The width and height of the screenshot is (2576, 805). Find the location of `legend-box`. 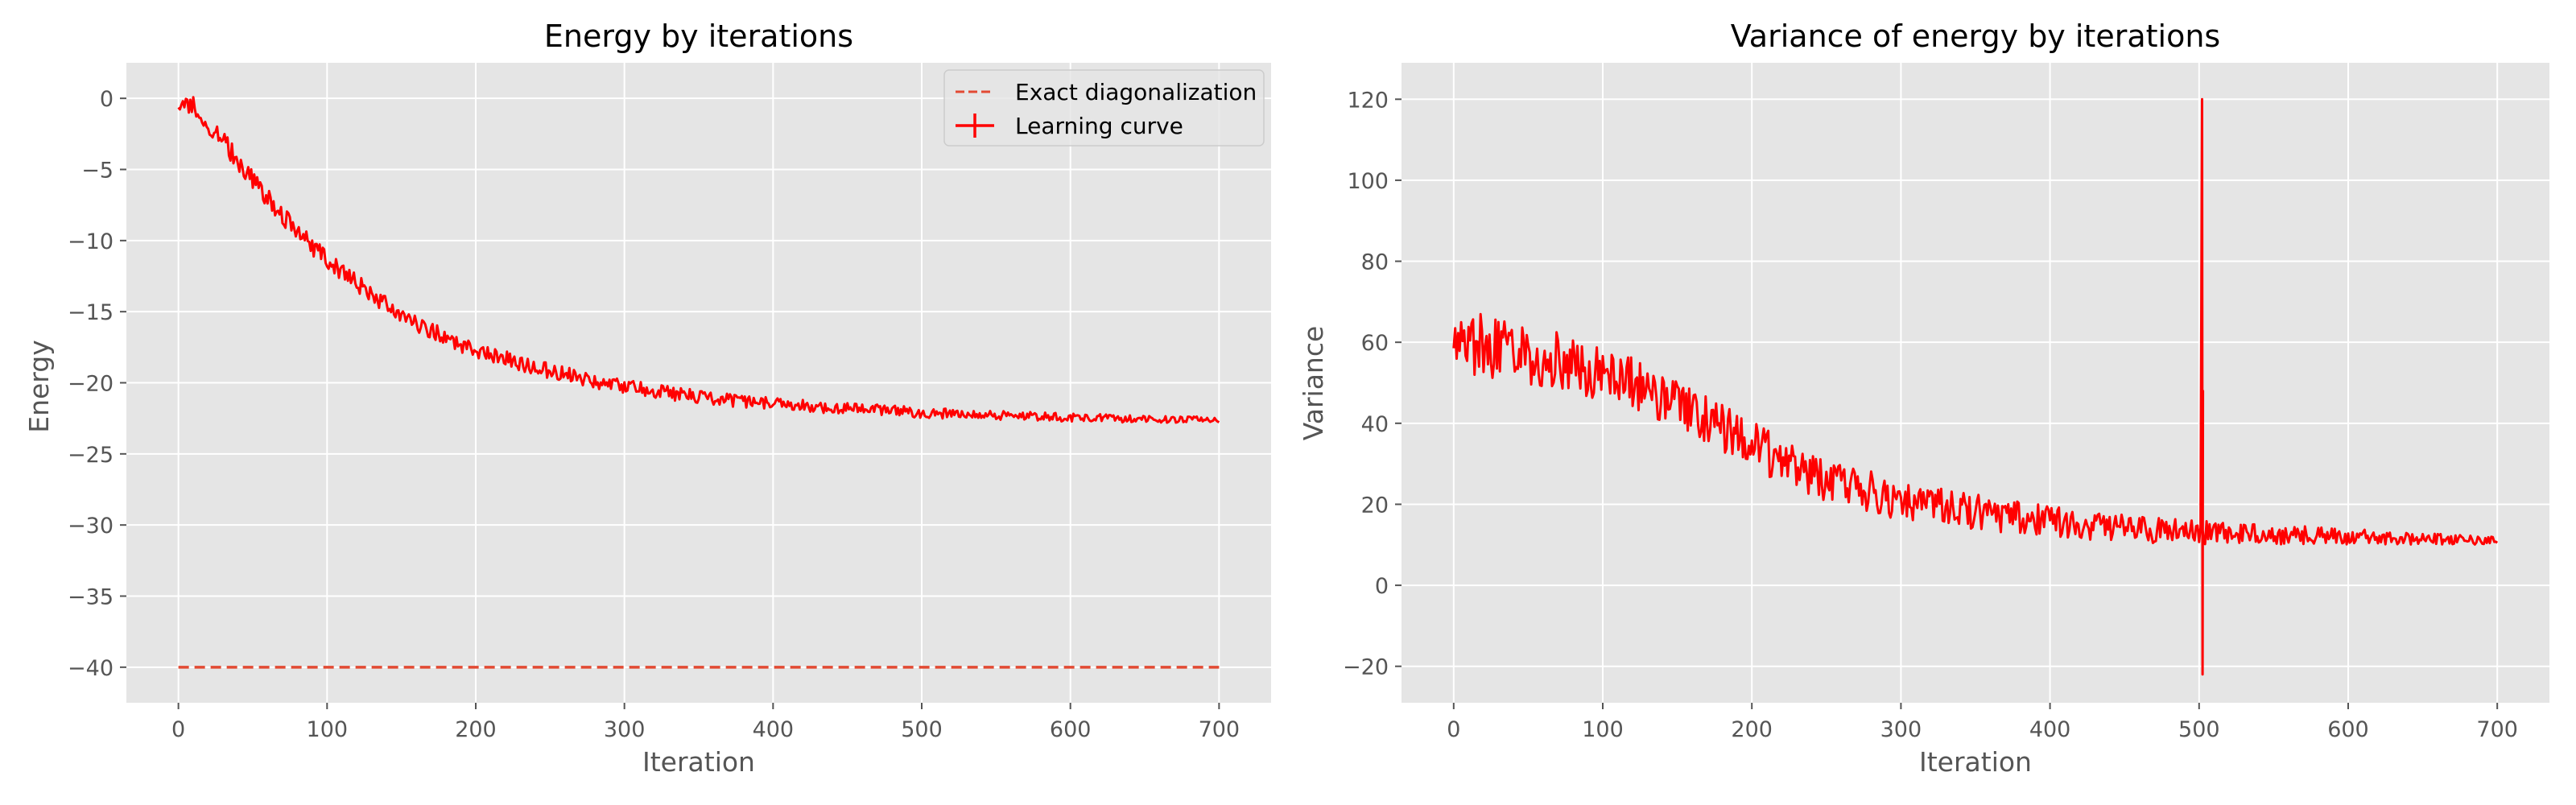

legend-box is located at coordinates (1104, 108).